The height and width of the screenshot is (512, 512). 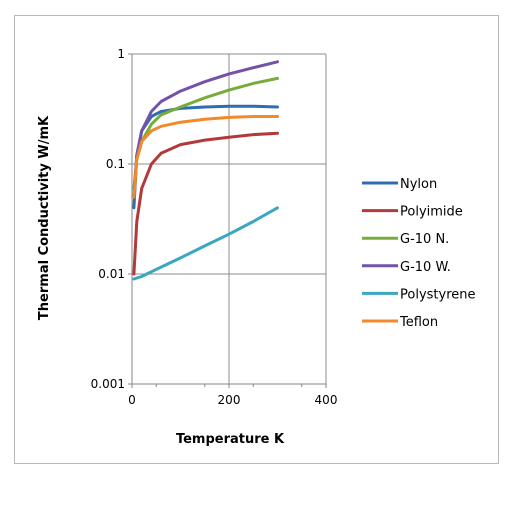 I want to click on series-layer, so click(x=205, y=170).